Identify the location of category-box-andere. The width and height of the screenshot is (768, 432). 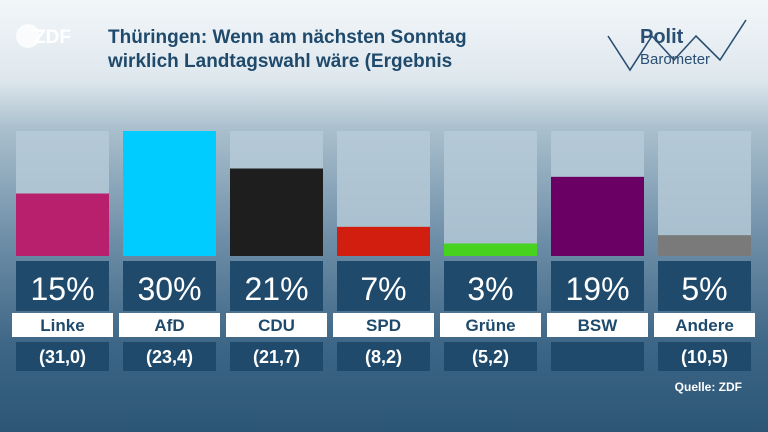
(704, 325).